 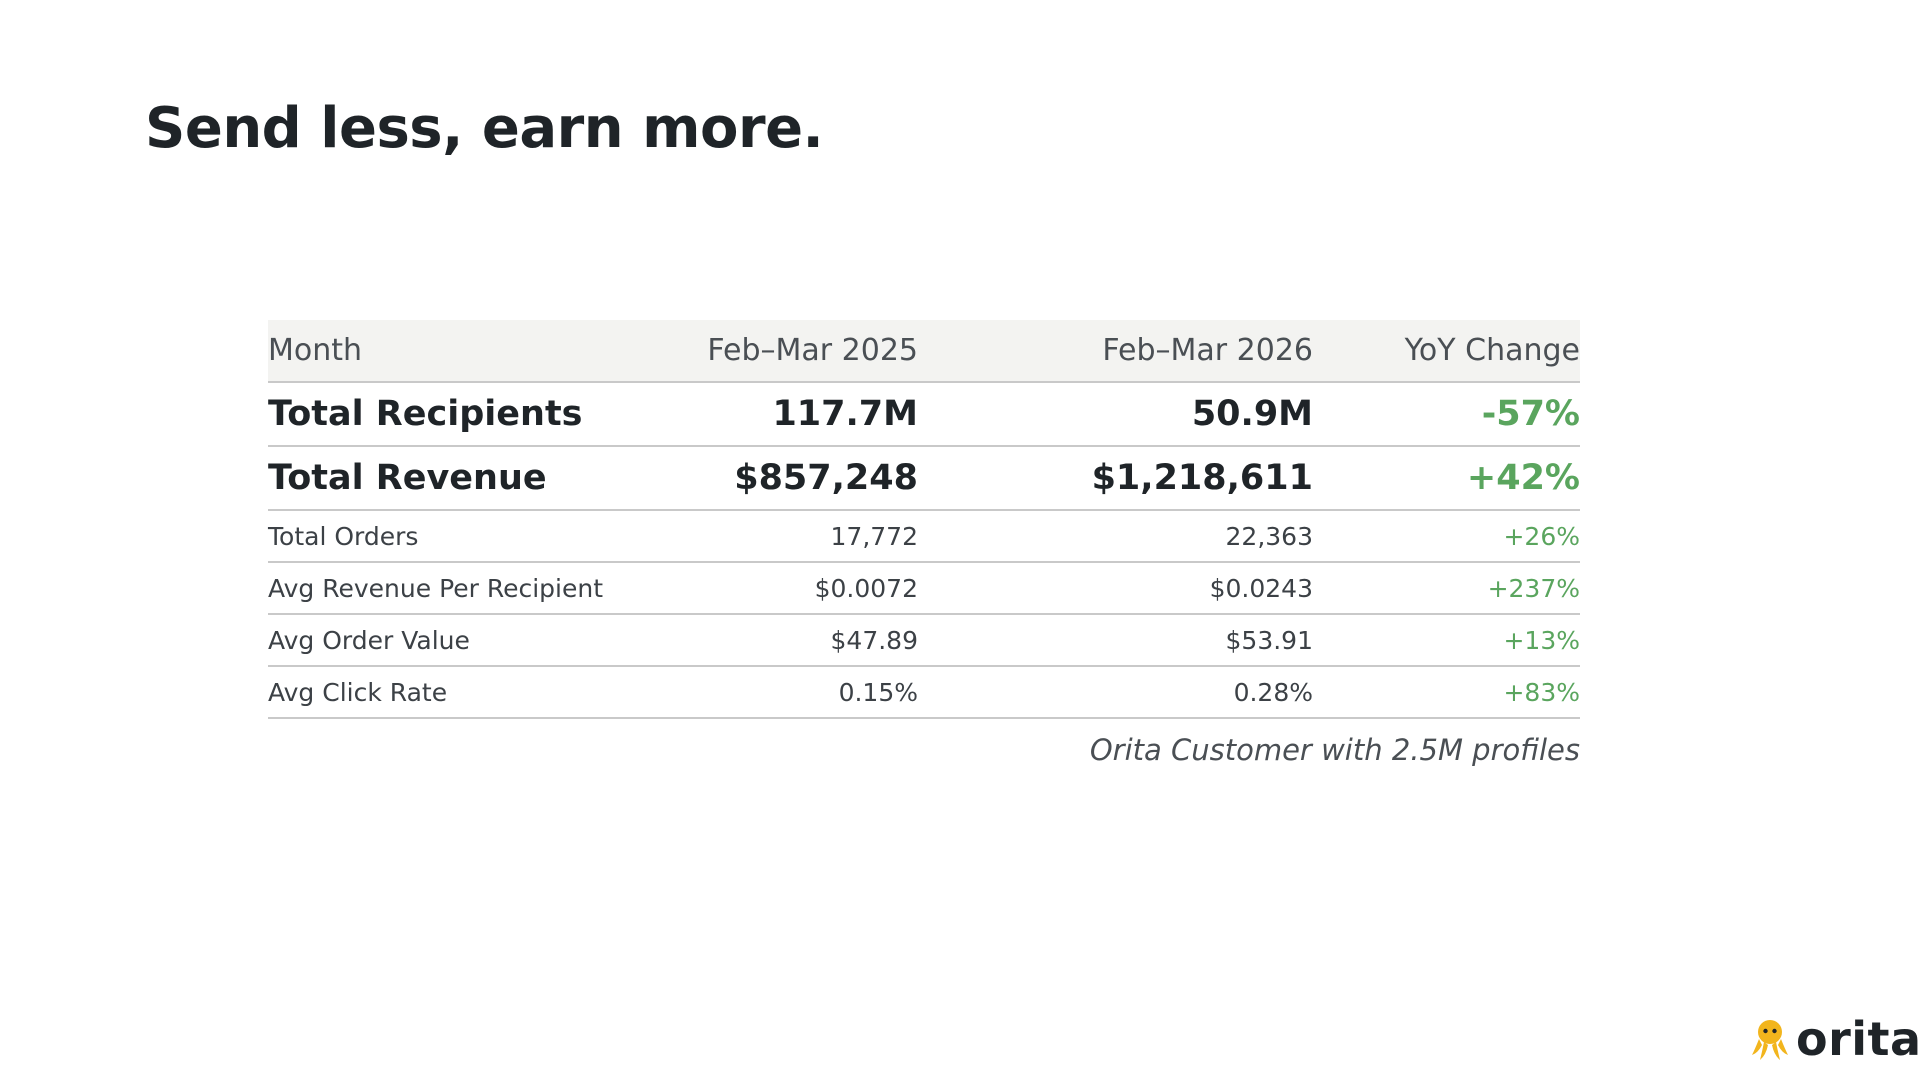 What do you see at coordinates (343, 536) in the screenshot?
I see `row-label: Total Orders` at bounding box center [343, 536].